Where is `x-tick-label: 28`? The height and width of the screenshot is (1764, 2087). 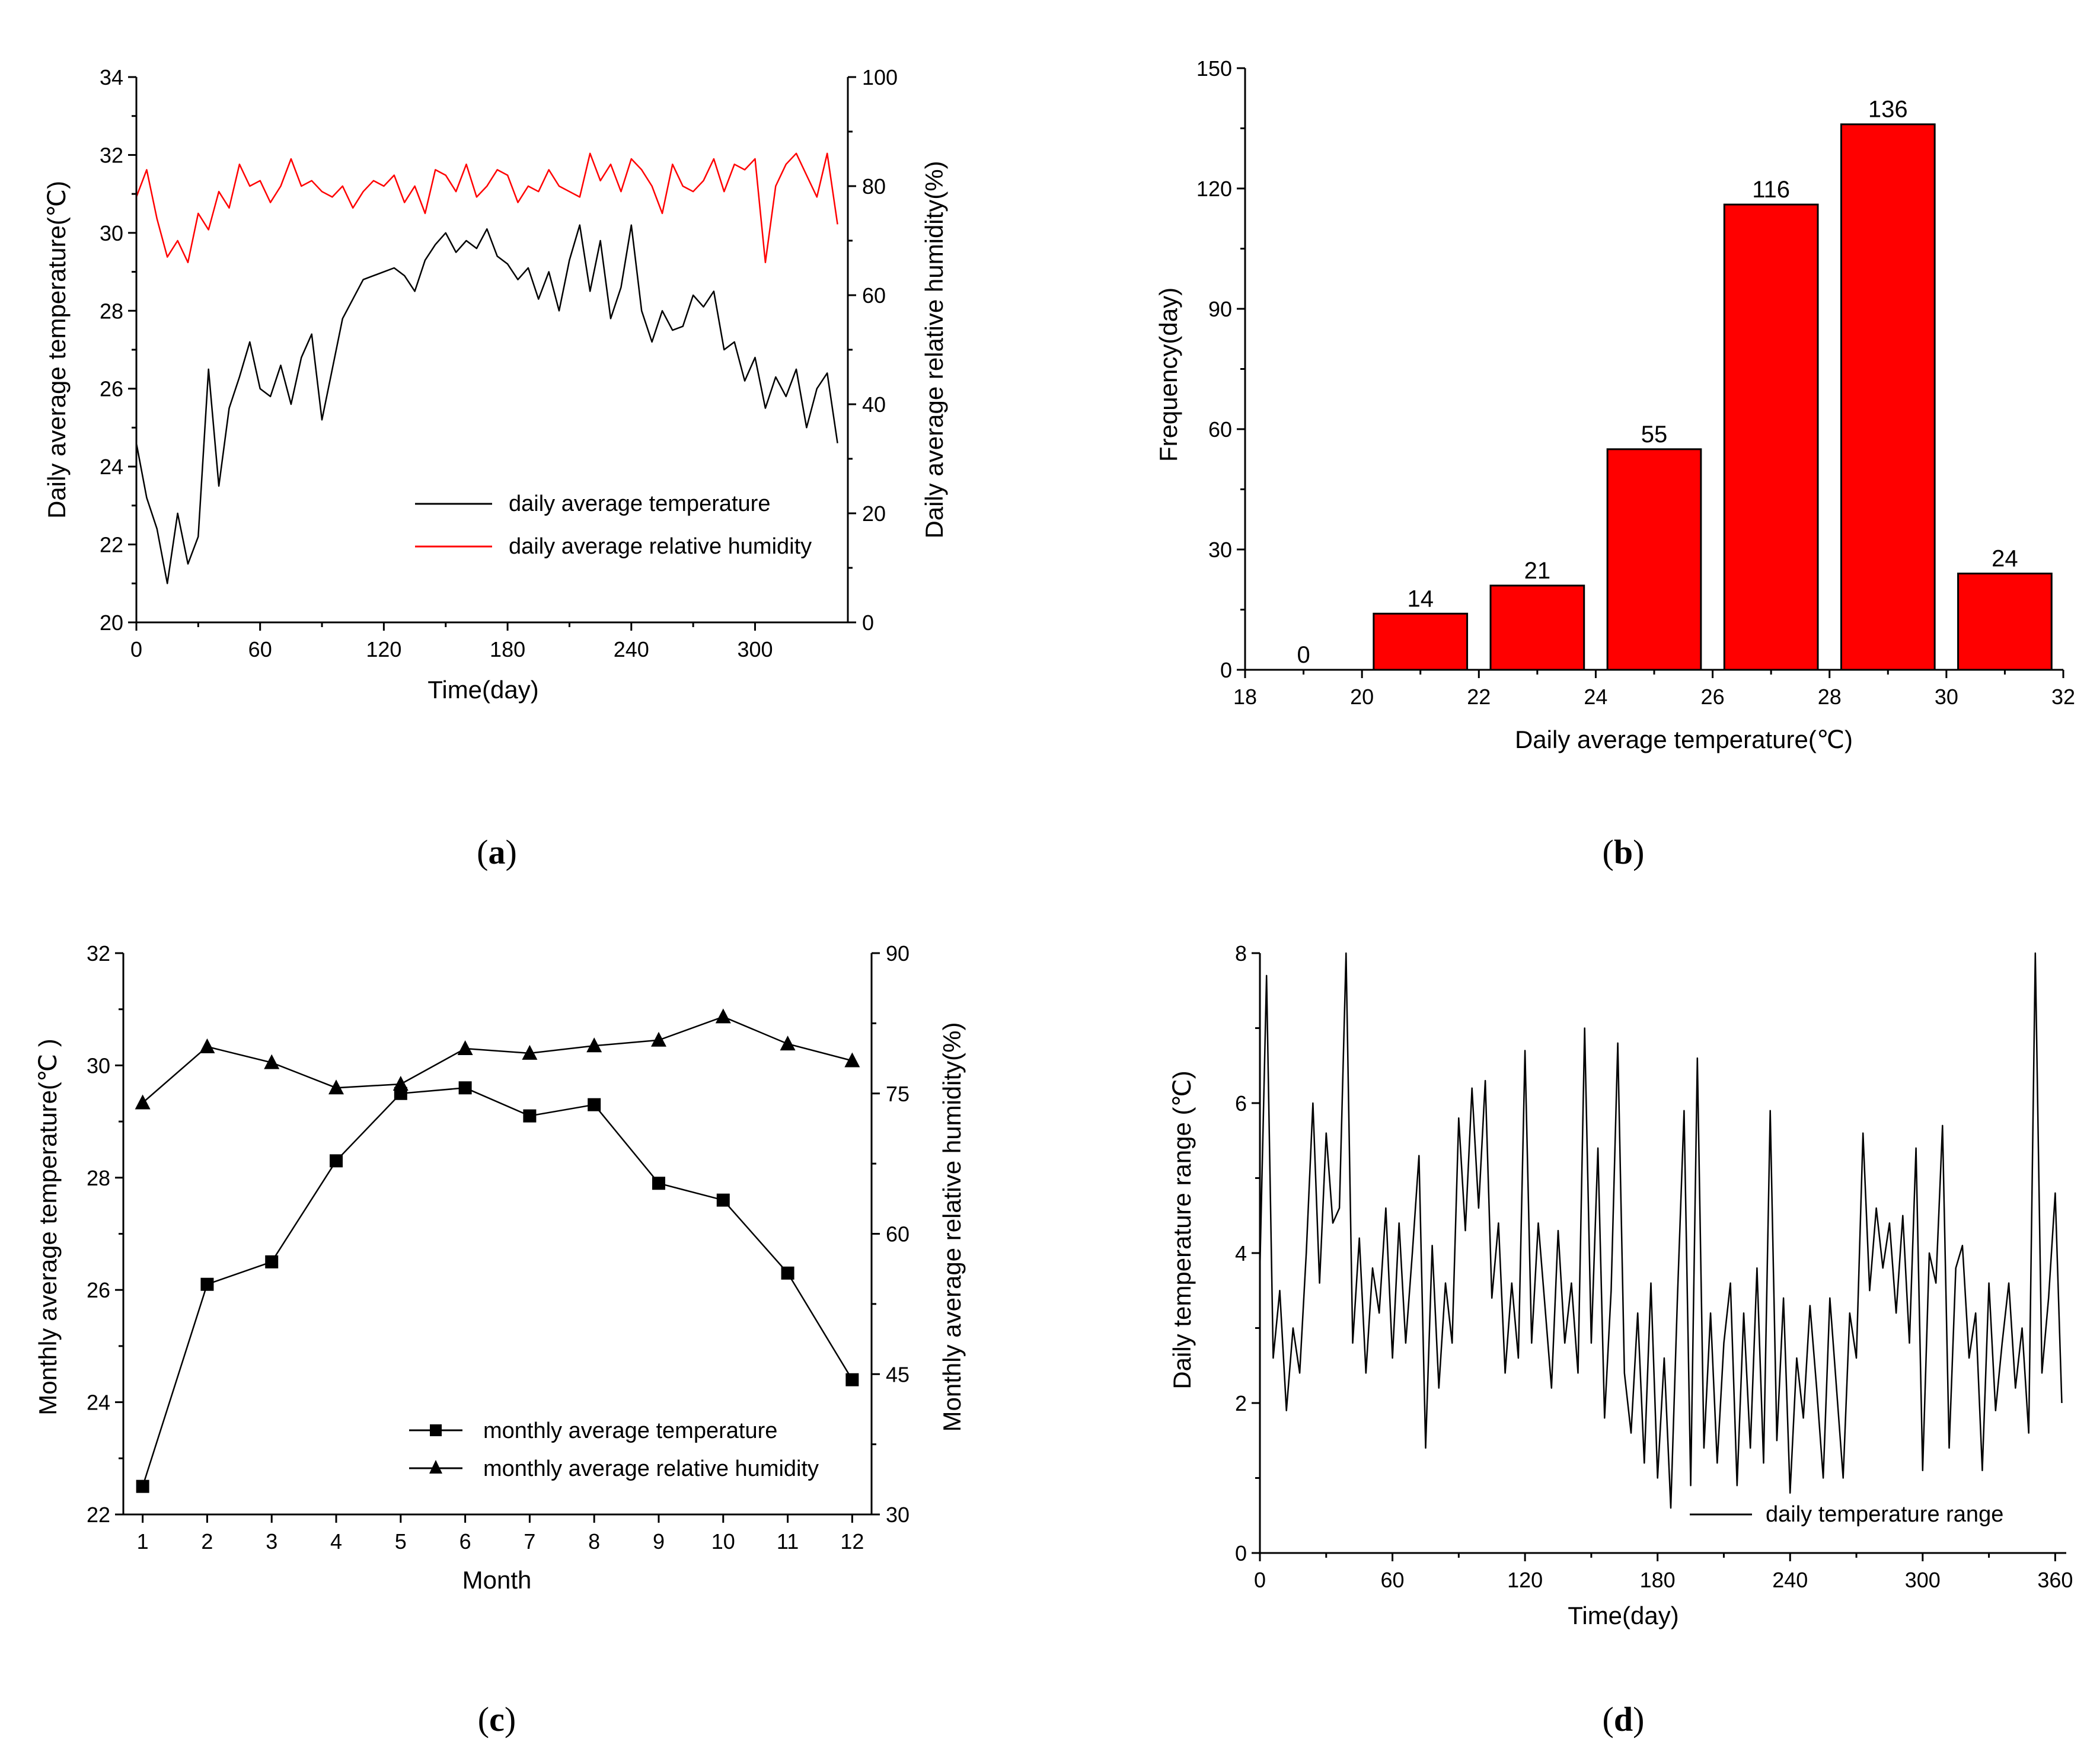
x-tick-label: 28 is located at coordinates (1830, 697).